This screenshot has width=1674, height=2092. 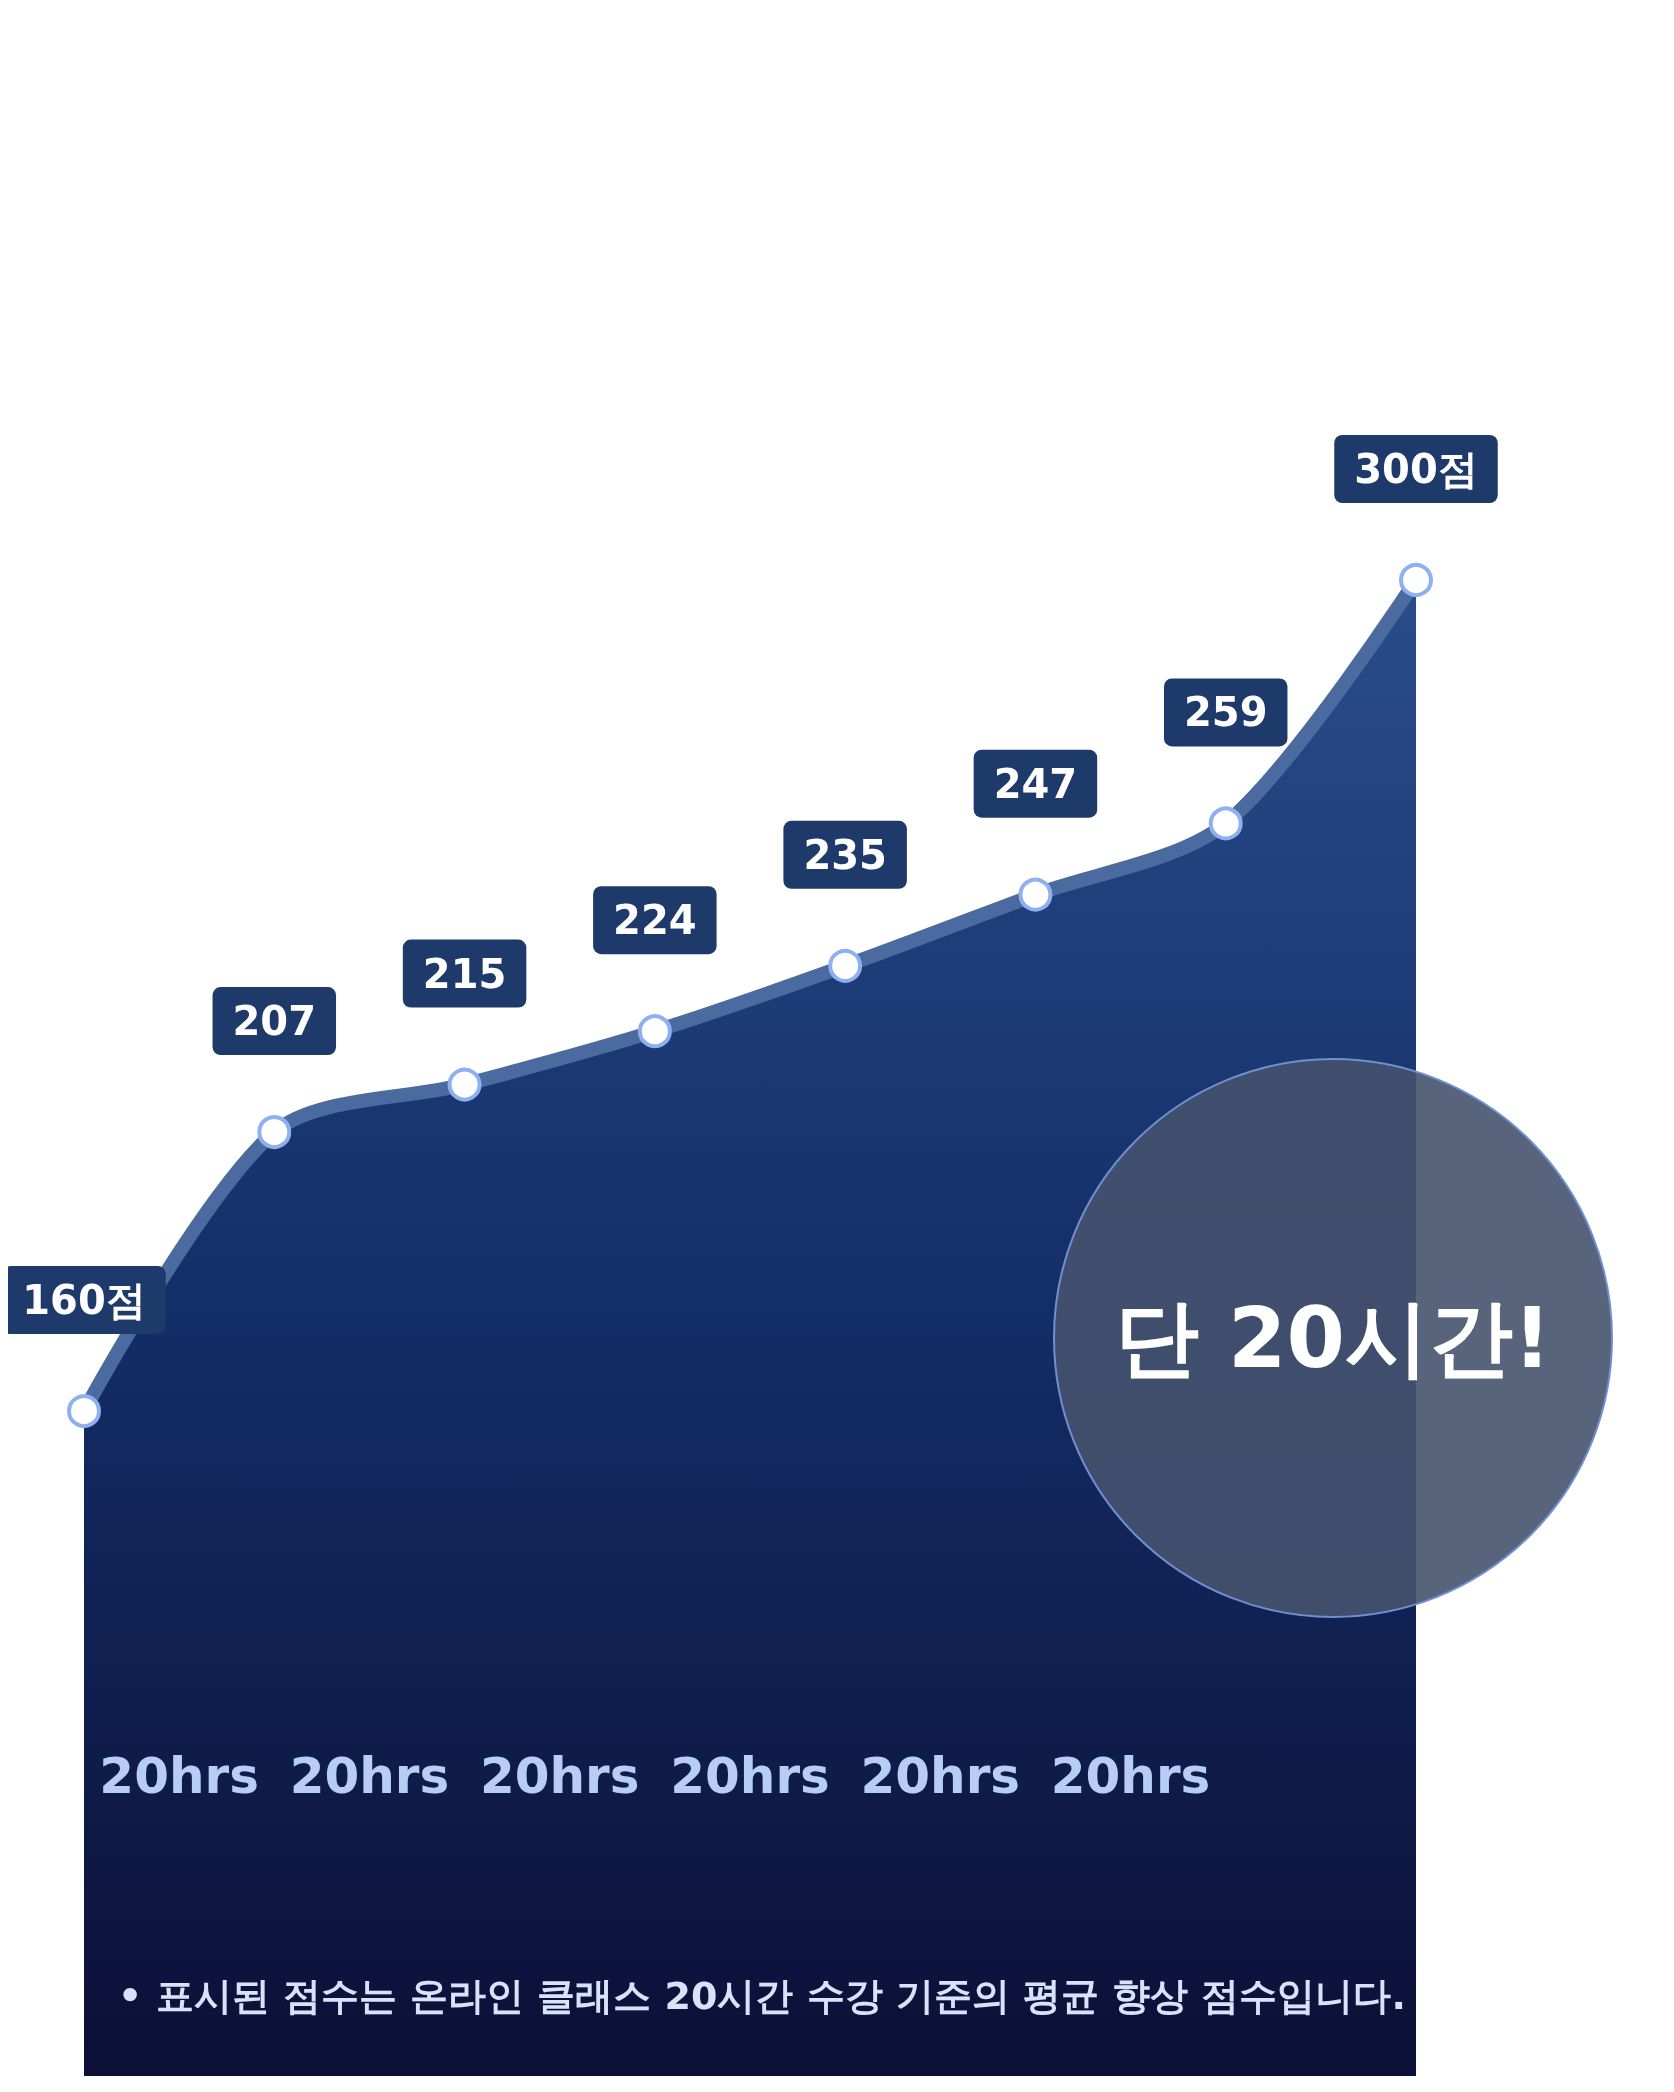 I want to click on data-label: 235, so click(x=845, y=854).